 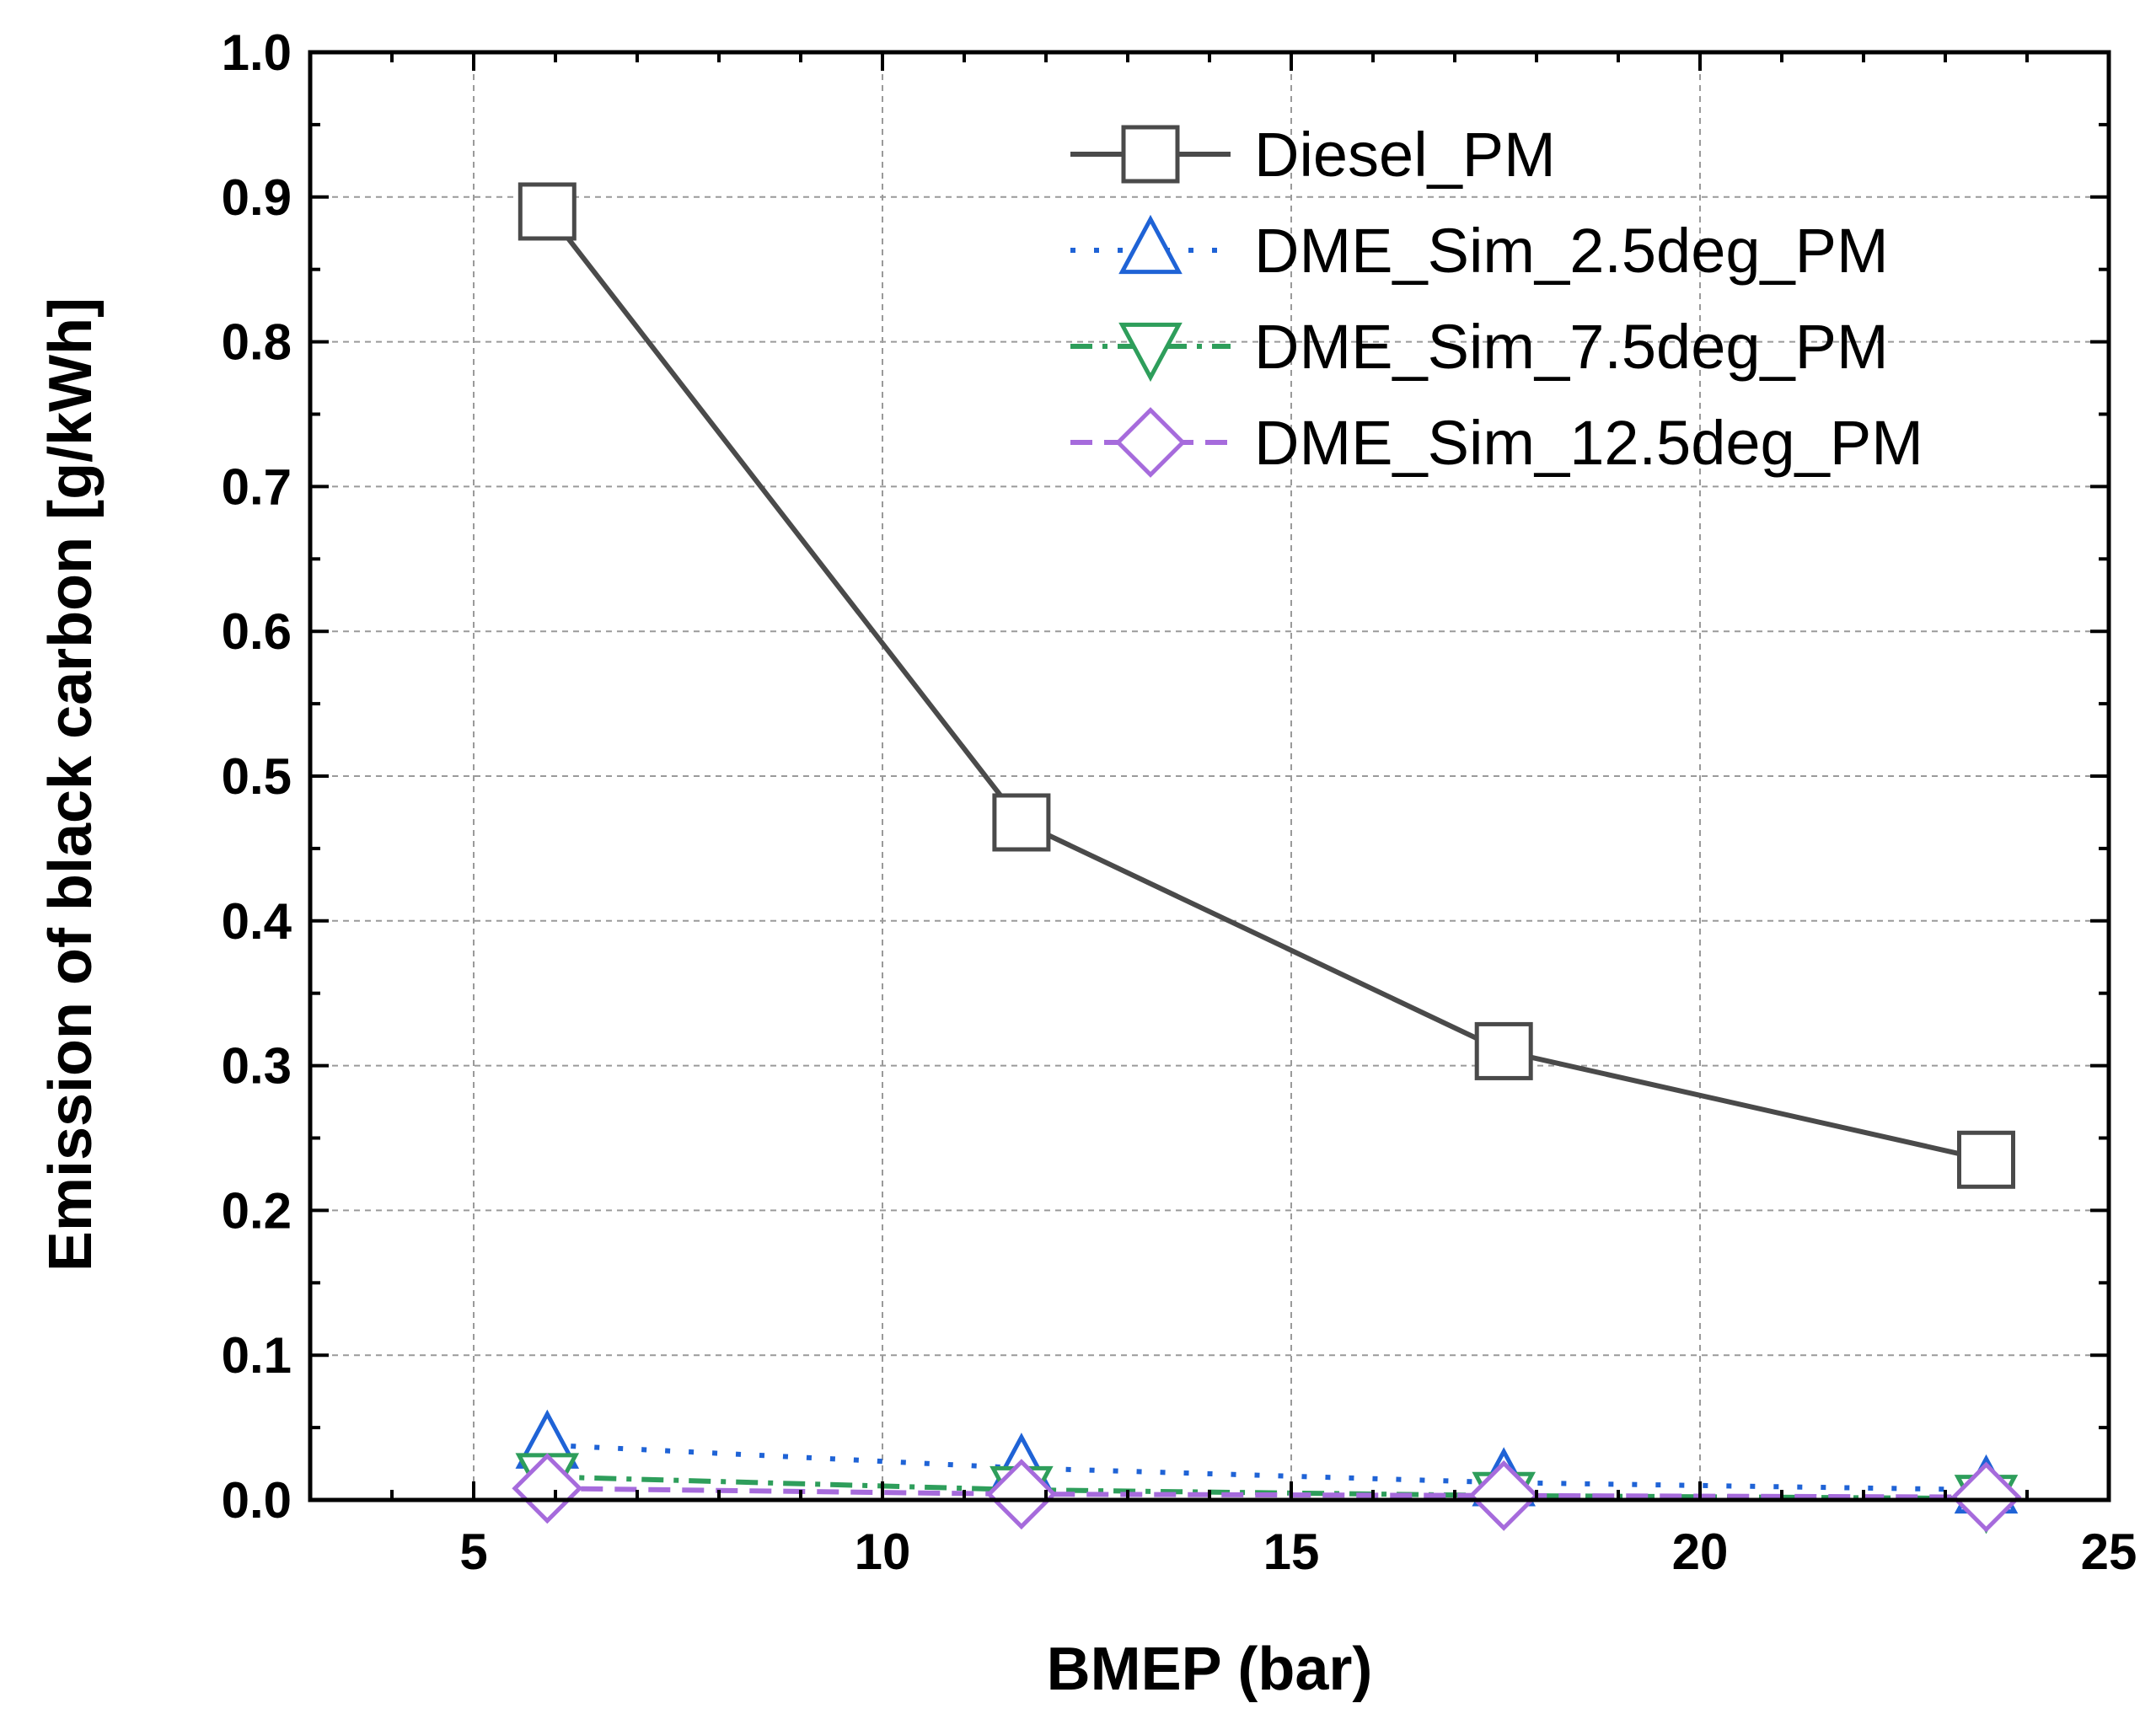 What do you see at coordinates (257, 1500) in the screenshot?
I see `y-tick-label: 0.0` at bounding box center [257, 1500].